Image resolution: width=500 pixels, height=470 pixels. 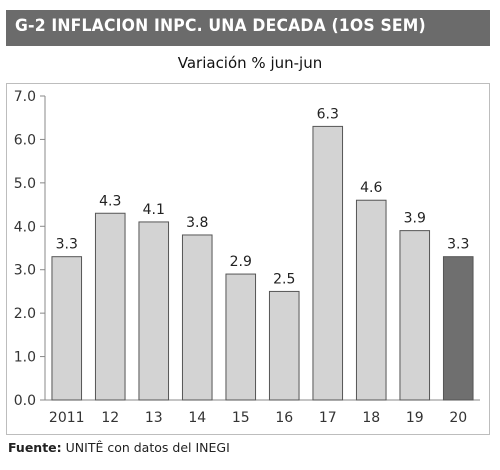 I want to click on source-note: Fuente: UNITÊ con datos del INEGI, so click(x=119, y=447).